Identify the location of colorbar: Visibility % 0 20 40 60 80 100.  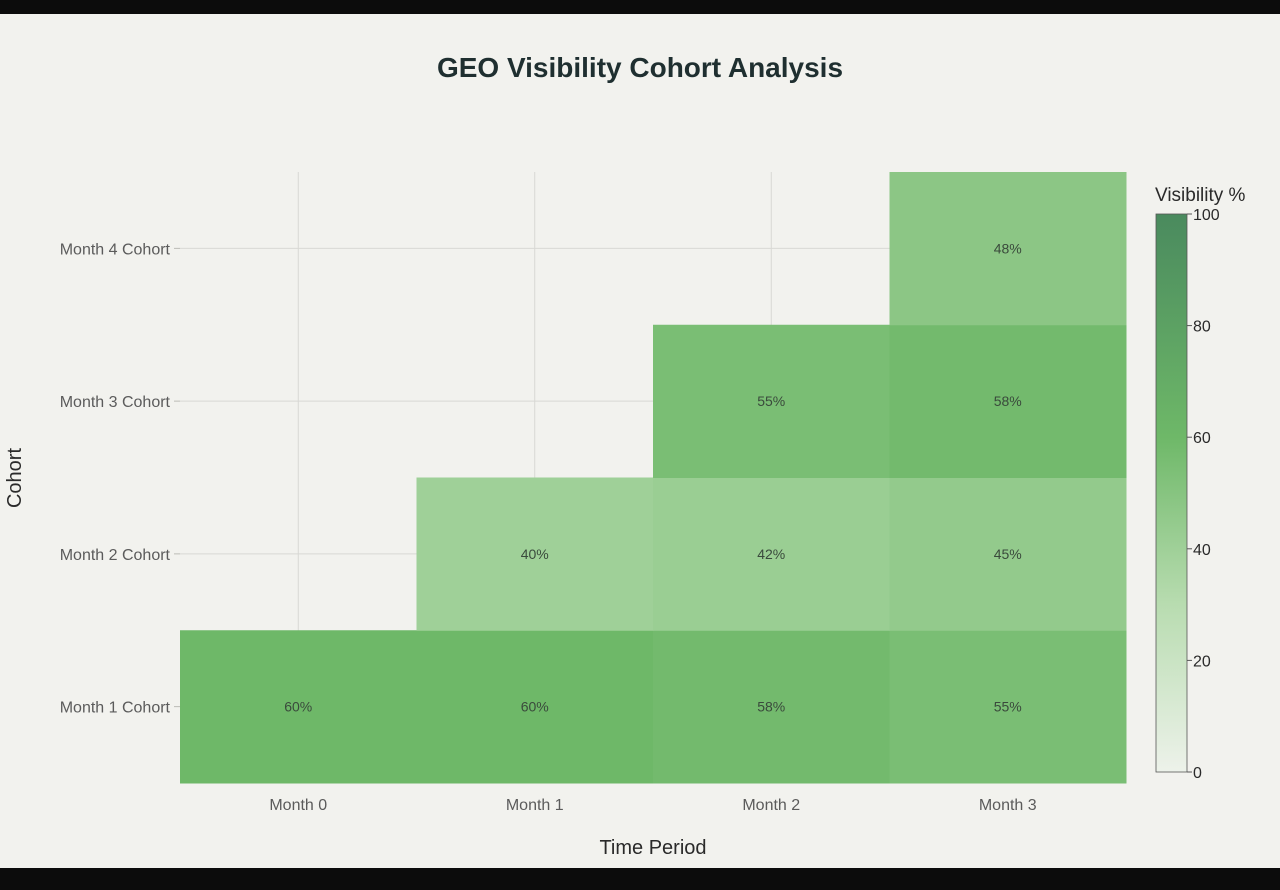
(1200, 483).